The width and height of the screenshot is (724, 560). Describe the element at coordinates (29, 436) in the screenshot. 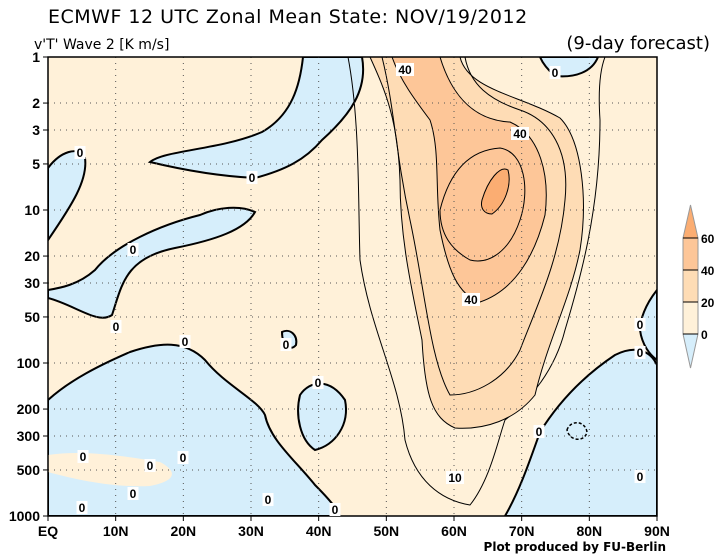

I see `y-tick-label: 300` at that location.